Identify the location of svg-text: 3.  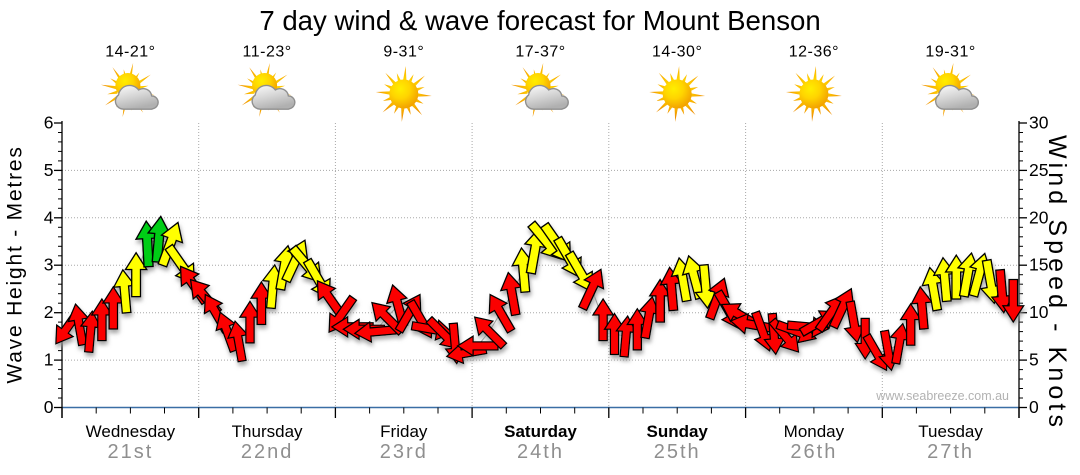
(49, 265).